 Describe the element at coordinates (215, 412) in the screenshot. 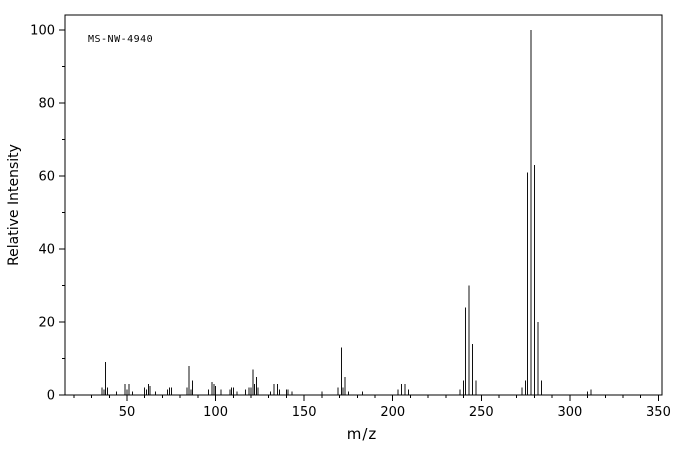

I see `x-tick-label: 100` at that location.